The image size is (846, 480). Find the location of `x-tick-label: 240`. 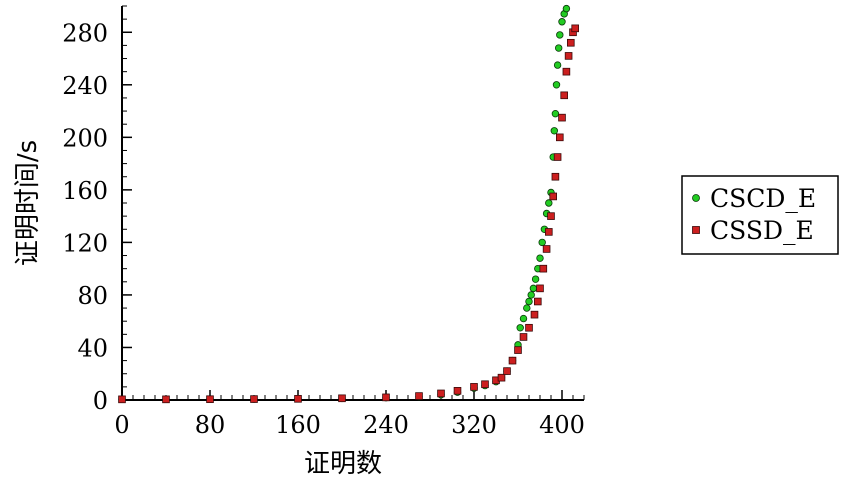

x-tick-label: 240 is located at coordinates (386, 425).